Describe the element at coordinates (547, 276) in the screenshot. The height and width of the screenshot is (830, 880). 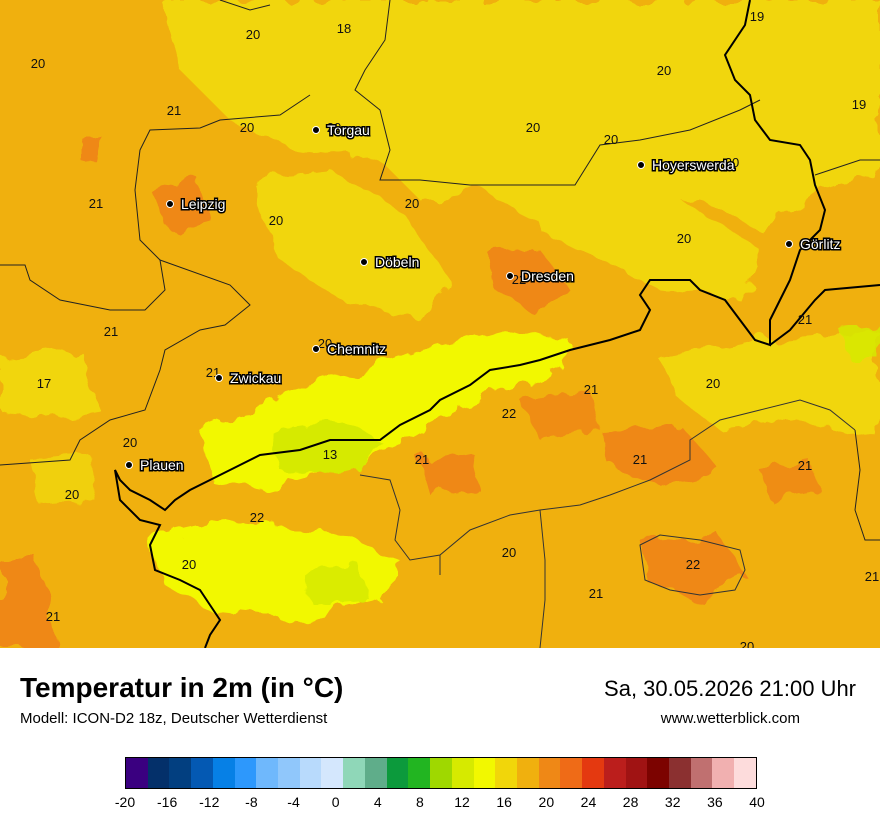
I see `city-label: Dresden` at that location.